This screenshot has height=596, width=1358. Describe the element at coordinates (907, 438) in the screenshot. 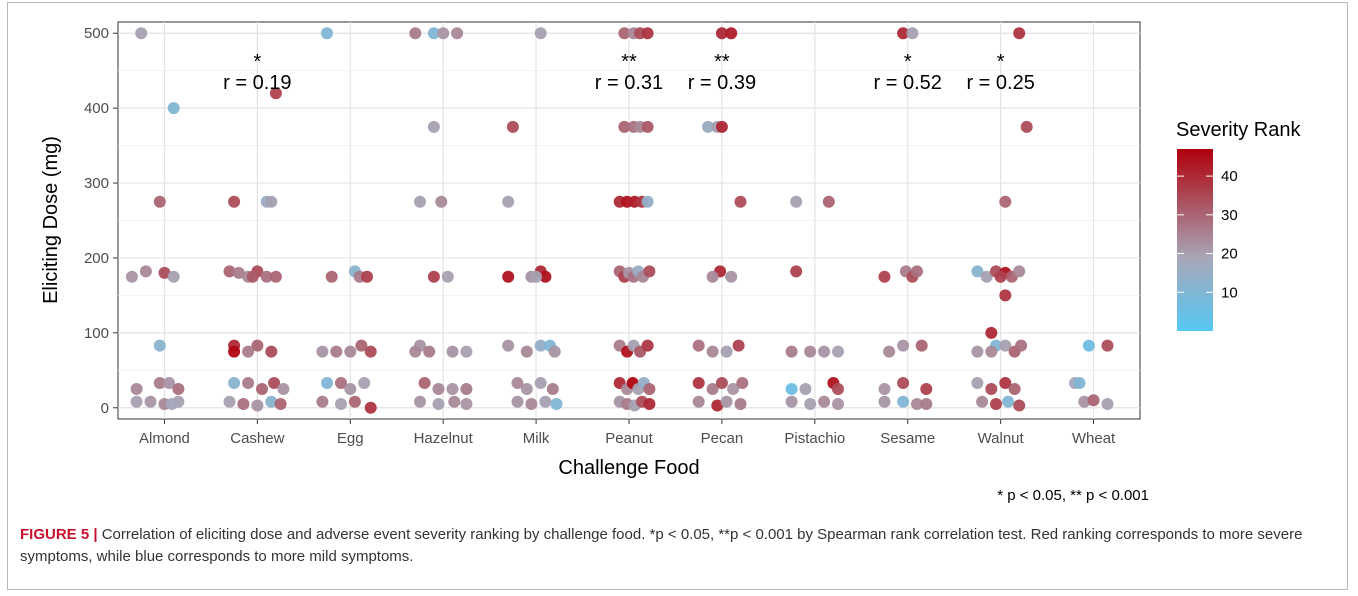

I see `x-tick-label: Sesame` at that location.